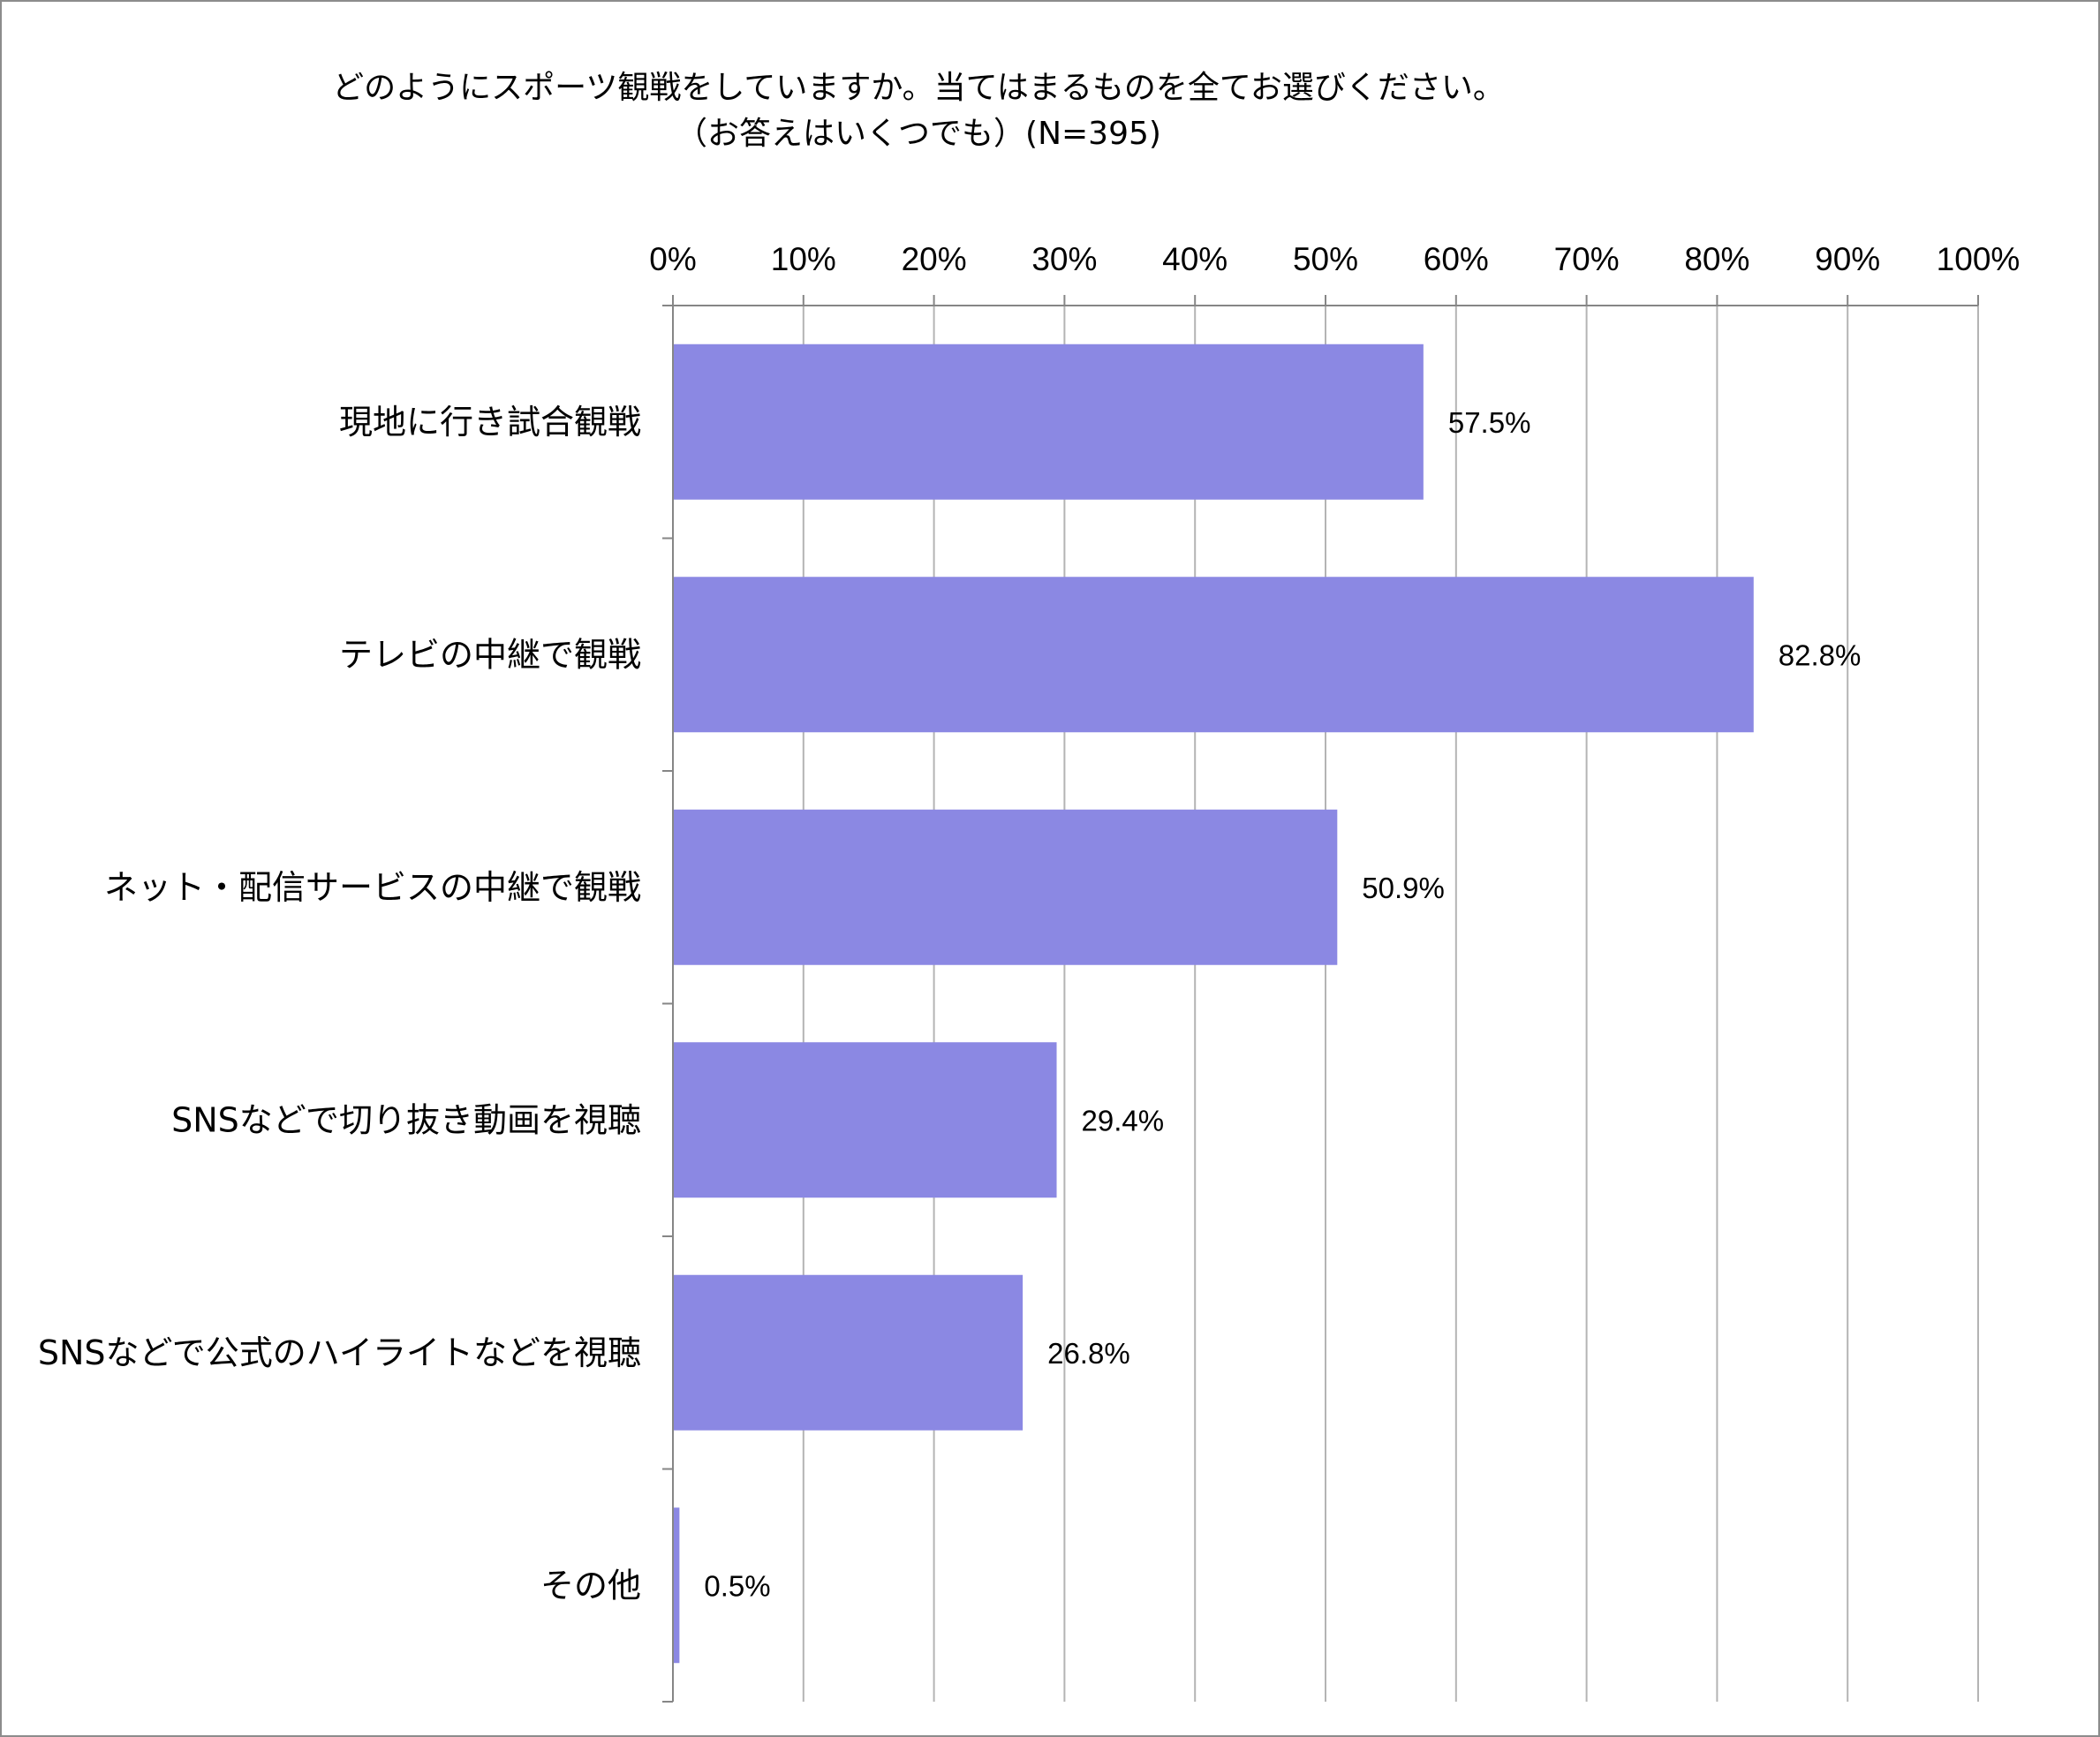  I want to click on value-label: 0.5%, so click(737, 1585).